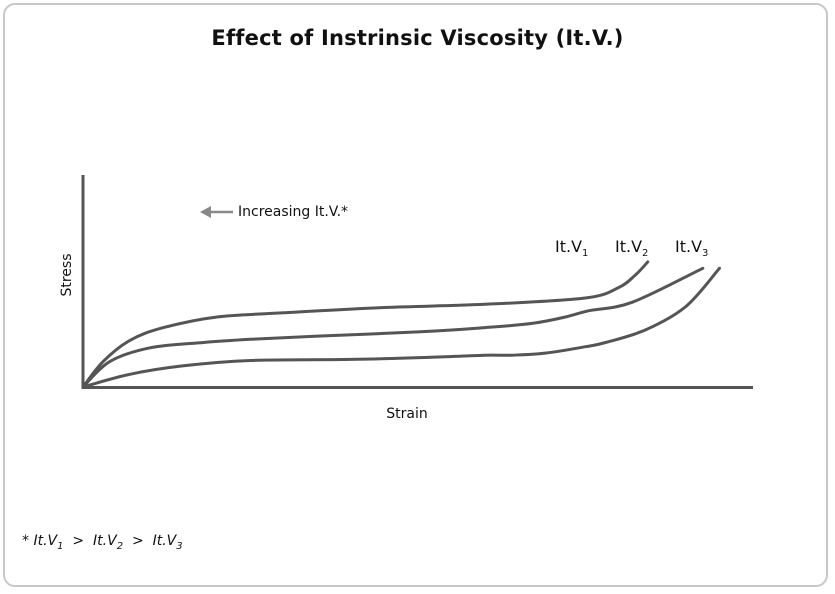 The height and width of the screenshot is (594, 835). I want to click on footnote: * It.V1 > It.V2 > It.V3, so click(102, 542).